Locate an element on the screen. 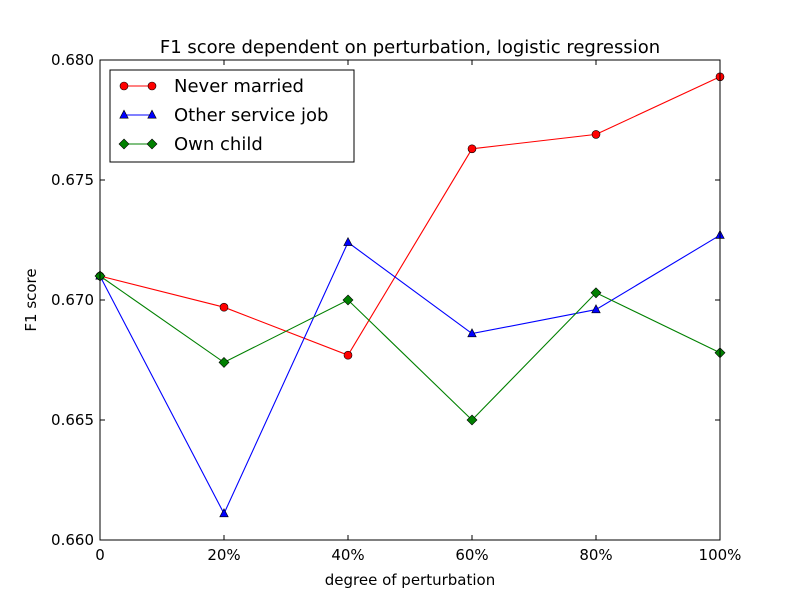  x-tick-label: 40% is located at coordinates (347, 555).